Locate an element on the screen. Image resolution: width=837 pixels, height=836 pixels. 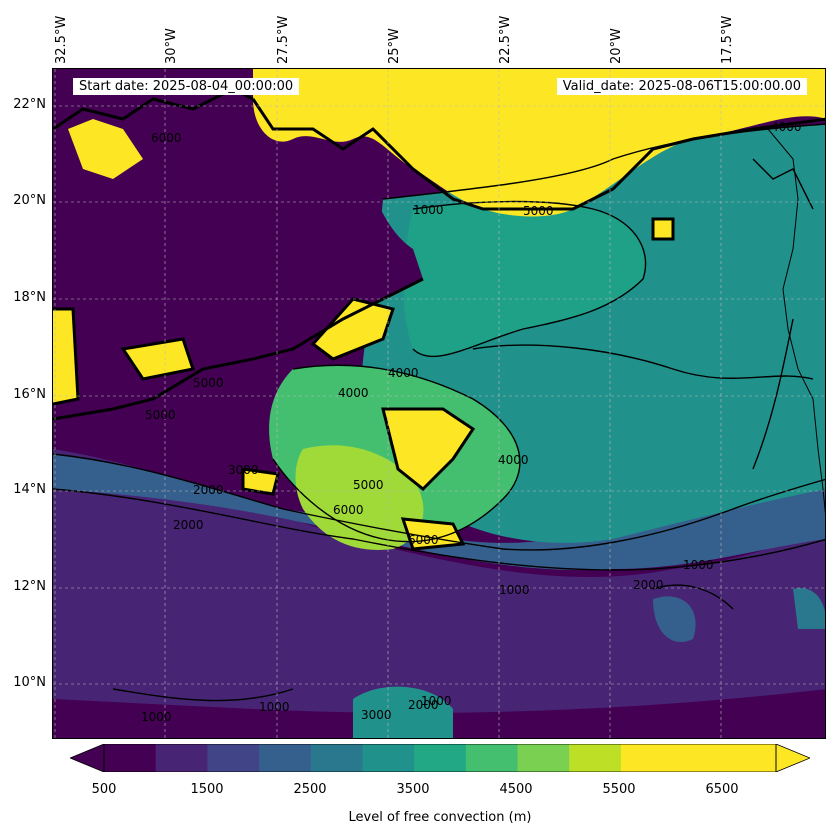
colorbar-tick-label: 1500 is located at coordinates (207, 789).